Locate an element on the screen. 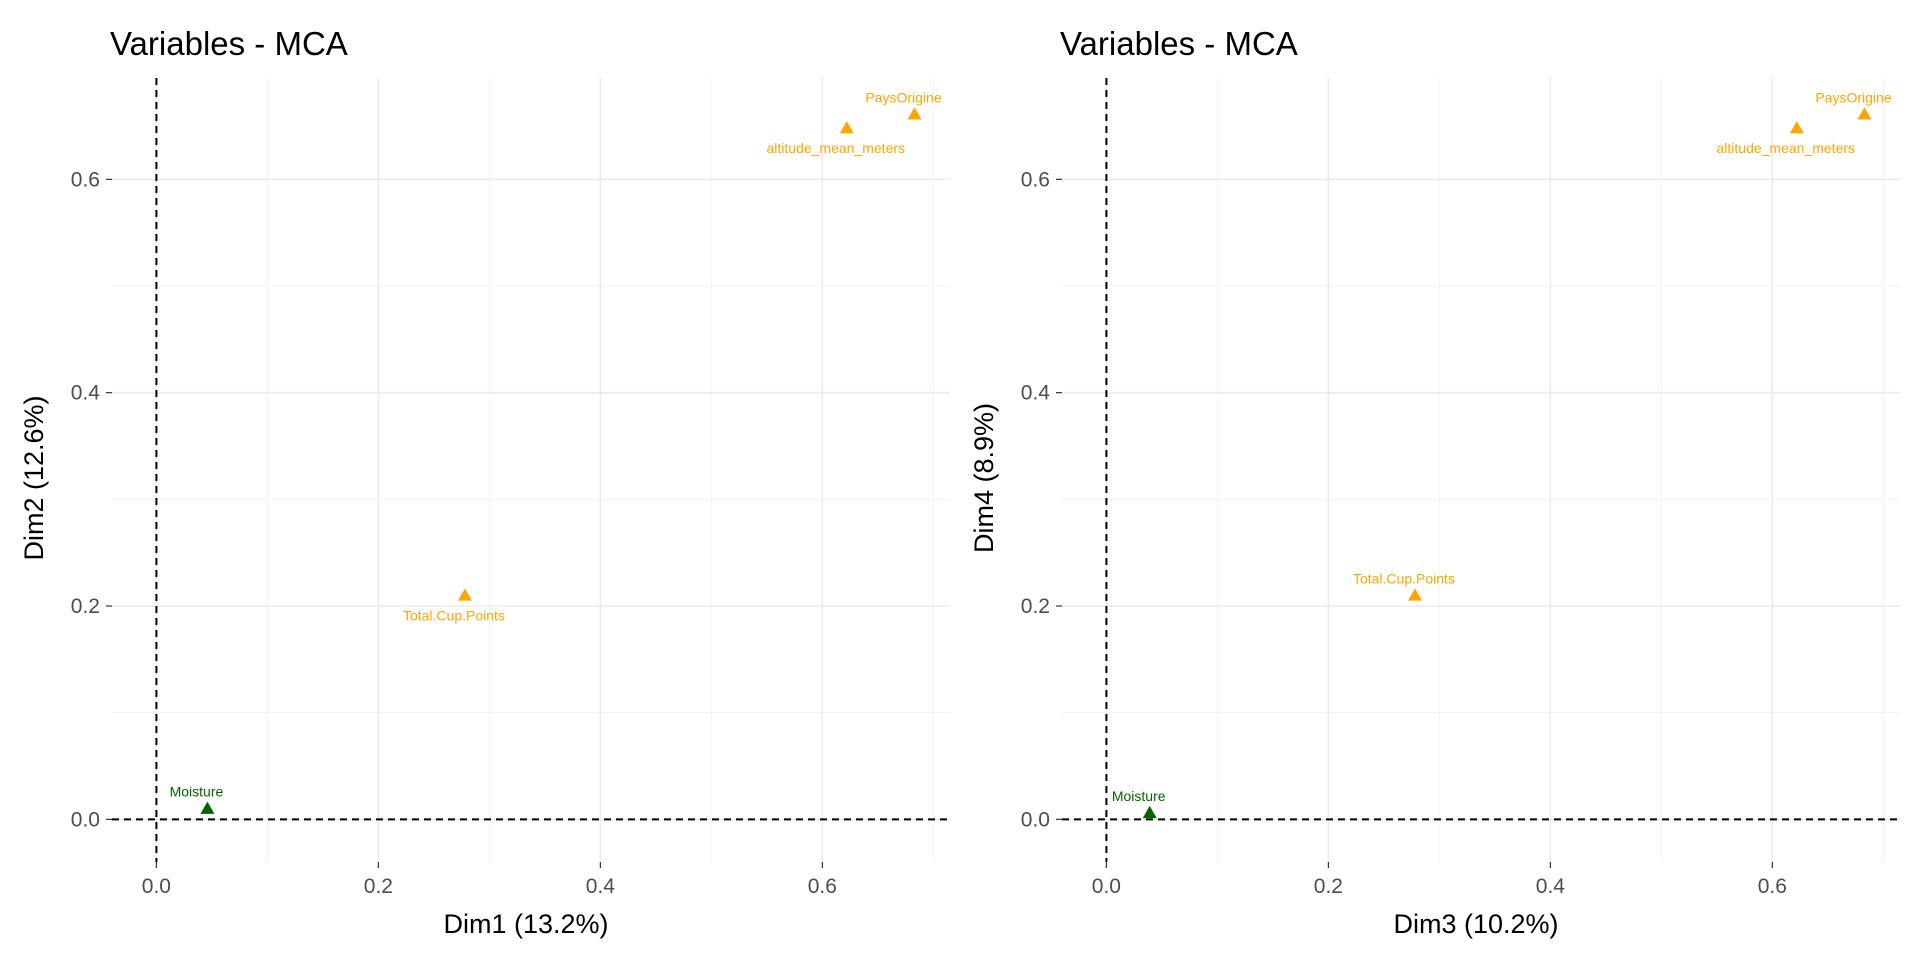 The height and width of the screenshot is (960, 1920). y-axis-title: Dim2 (12.6%) is located at coordinates (34, 477).